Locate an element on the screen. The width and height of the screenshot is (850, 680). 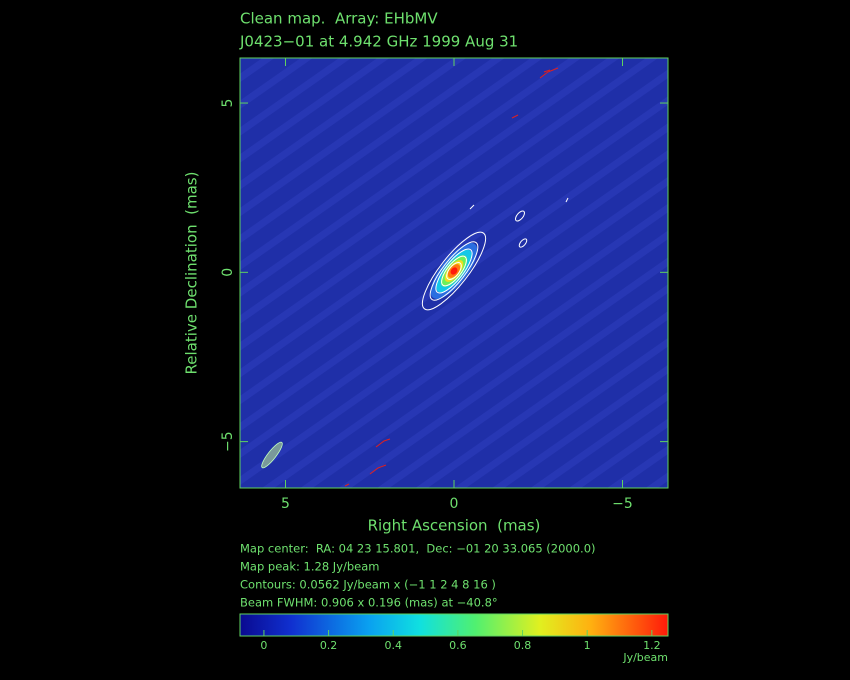
colorbar-tick-label: 1 is located at coordinates (587, 645).